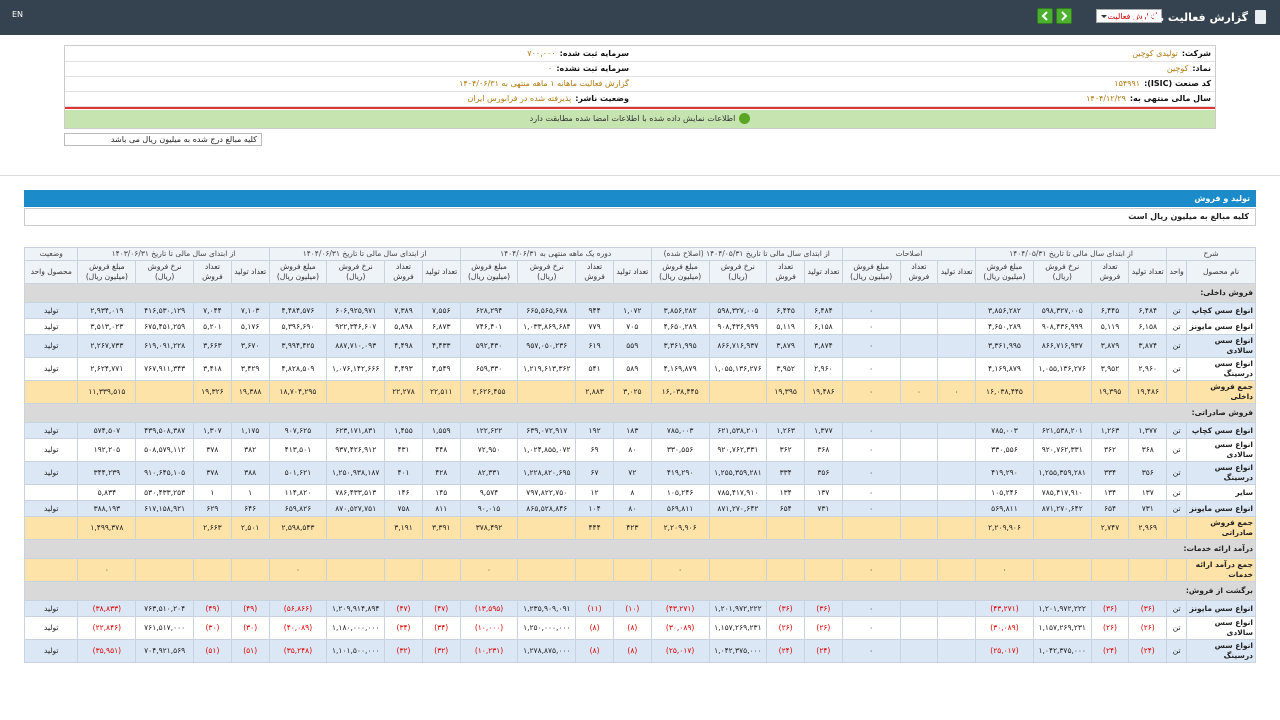 The image size is (1280, 720). Describe the element at coordinates (1064, 16) in the screenshot. I see `next-button` at that location.